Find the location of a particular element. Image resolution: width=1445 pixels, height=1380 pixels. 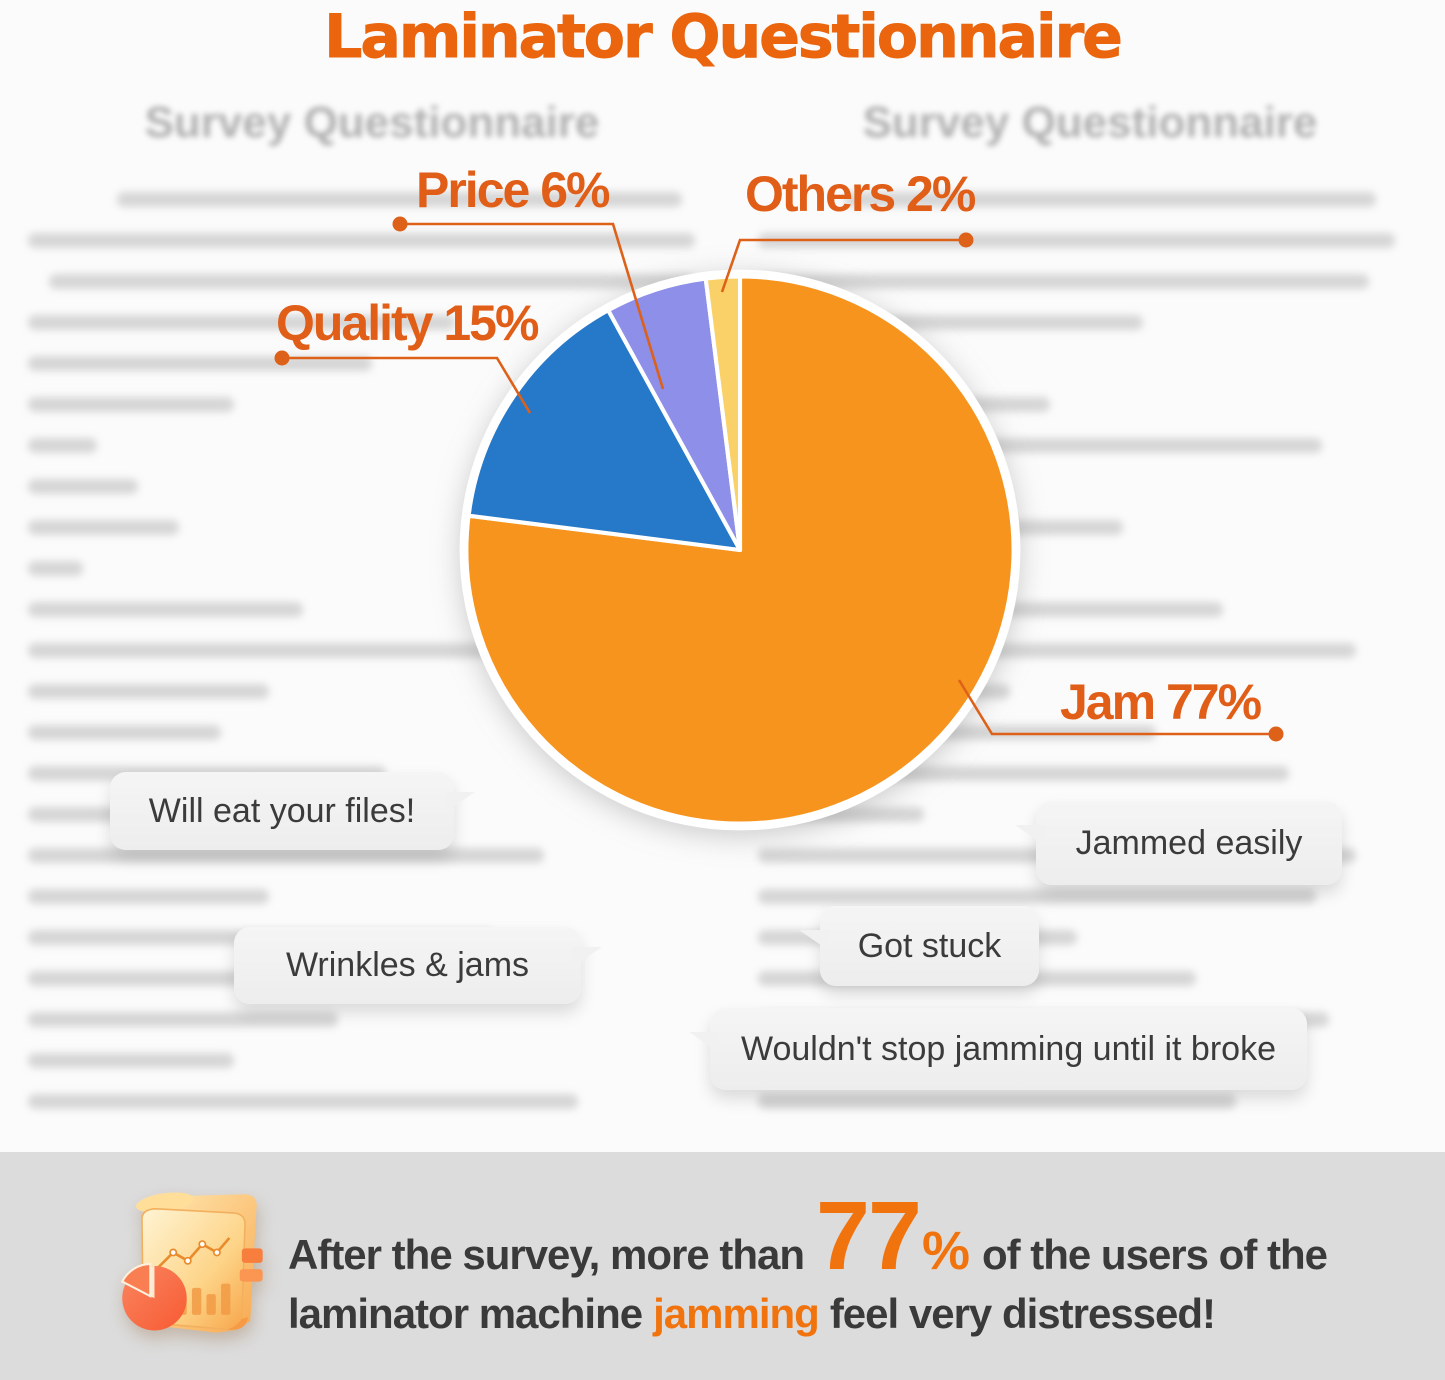

quote-bubble-jammed-easily: Jammed easily is located at coordinates (1189, 843).